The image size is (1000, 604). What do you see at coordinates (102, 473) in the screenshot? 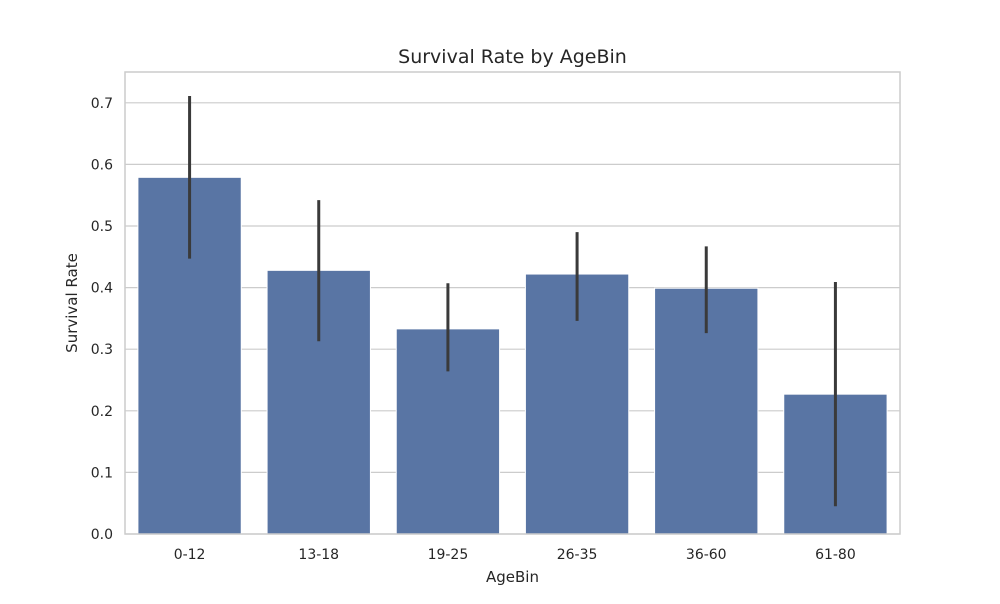
I see `y-tick-label: 0.1` at bounding box center [102, 473].